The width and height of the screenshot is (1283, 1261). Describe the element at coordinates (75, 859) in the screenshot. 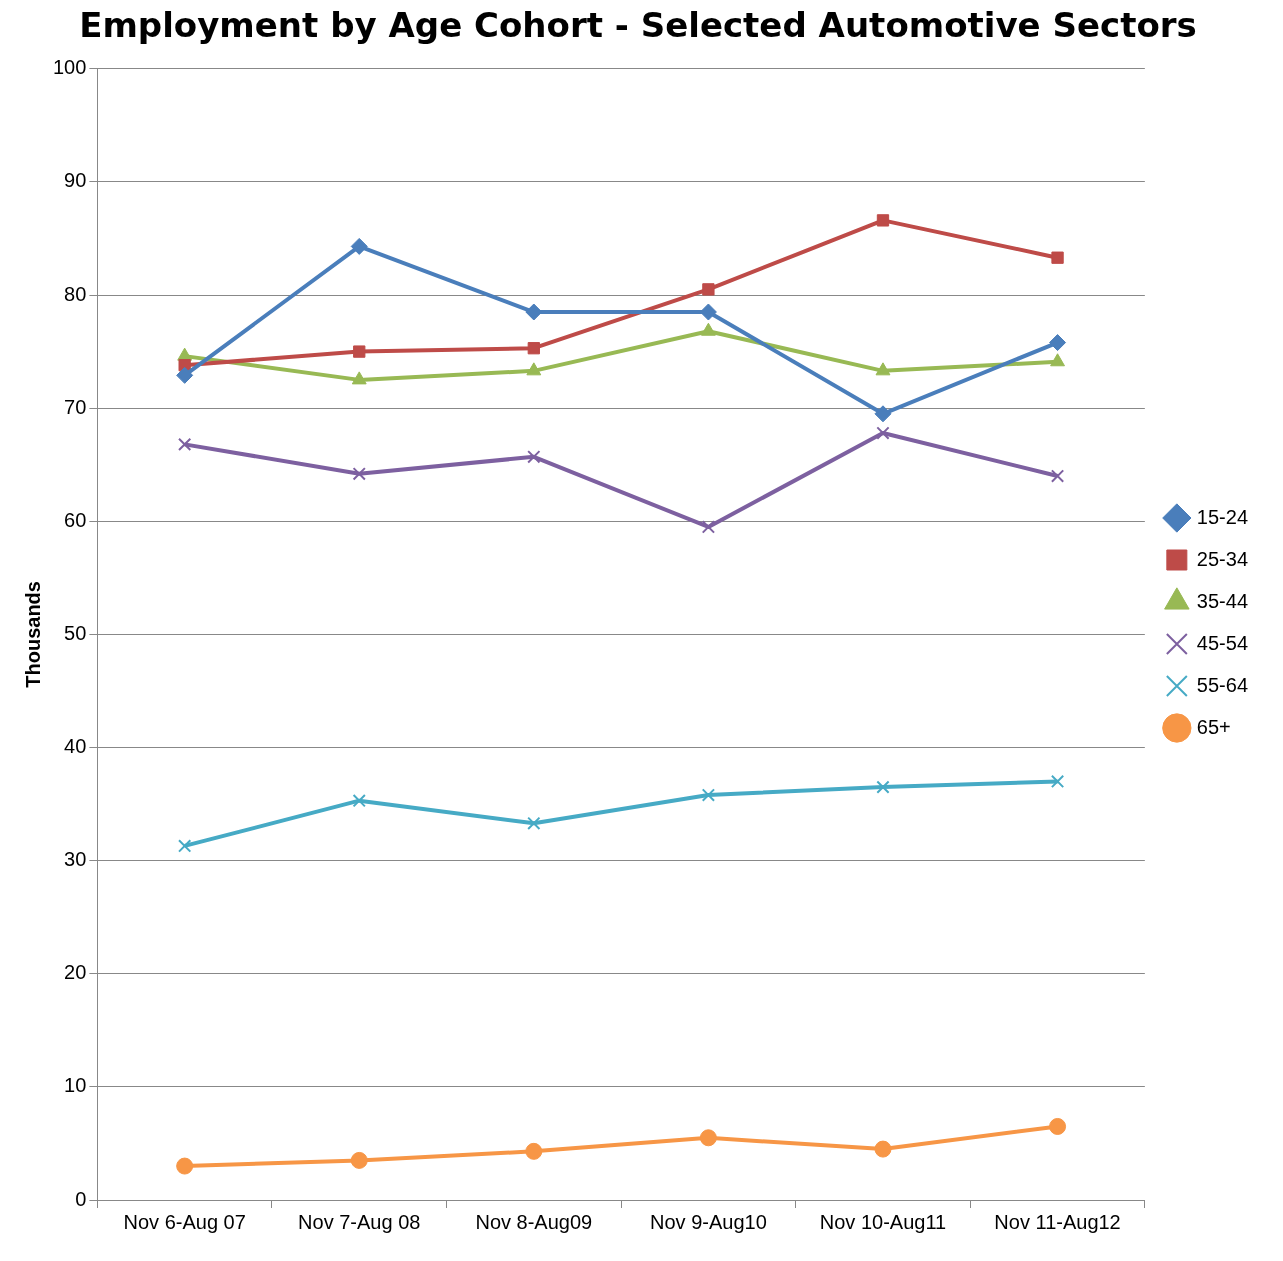

I see `y-tick-label: 30` at that location.